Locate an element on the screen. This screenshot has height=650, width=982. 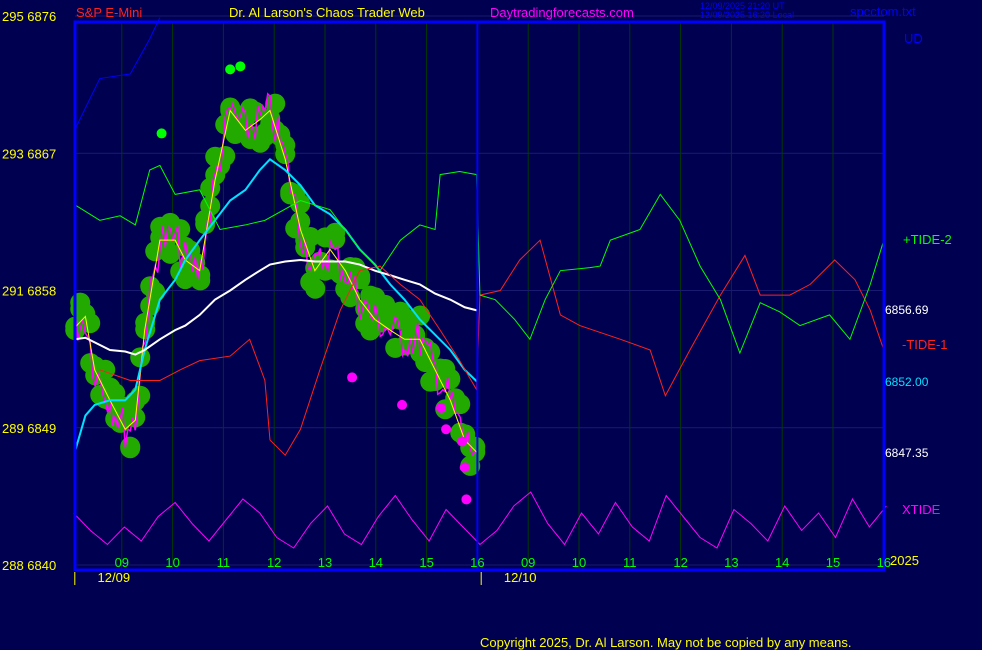
date-label: 12/10 is located at coordinates (520, 577).